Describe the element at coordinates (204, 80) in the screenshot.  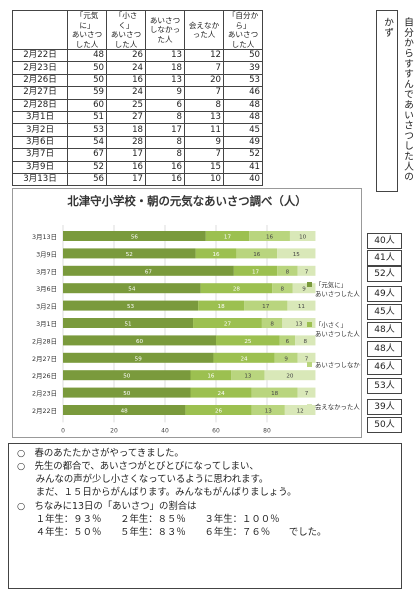
I see `table-cell-value: 20` at that location.